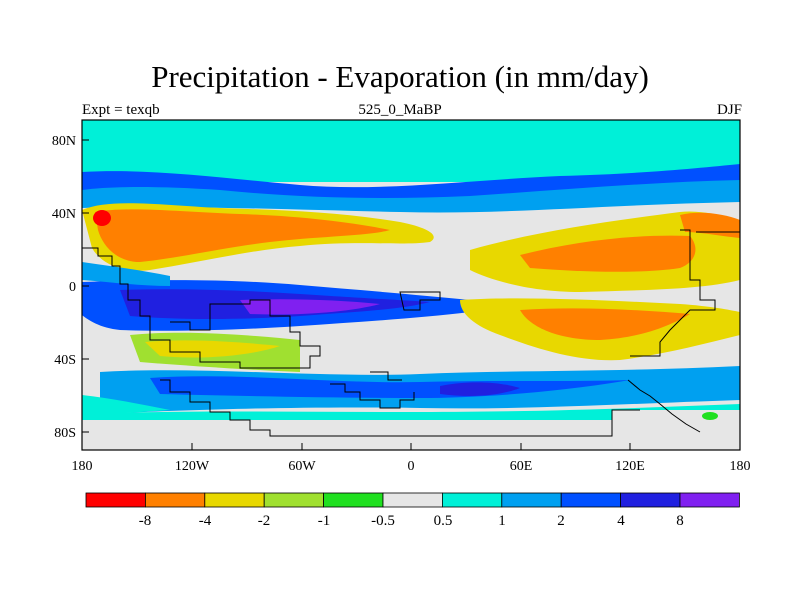 This screenshot has height=600, width=800. Describe the element at coordinates (121, 110) in the screenshot. I see `experiment-label: Expt = texqb` at that location.